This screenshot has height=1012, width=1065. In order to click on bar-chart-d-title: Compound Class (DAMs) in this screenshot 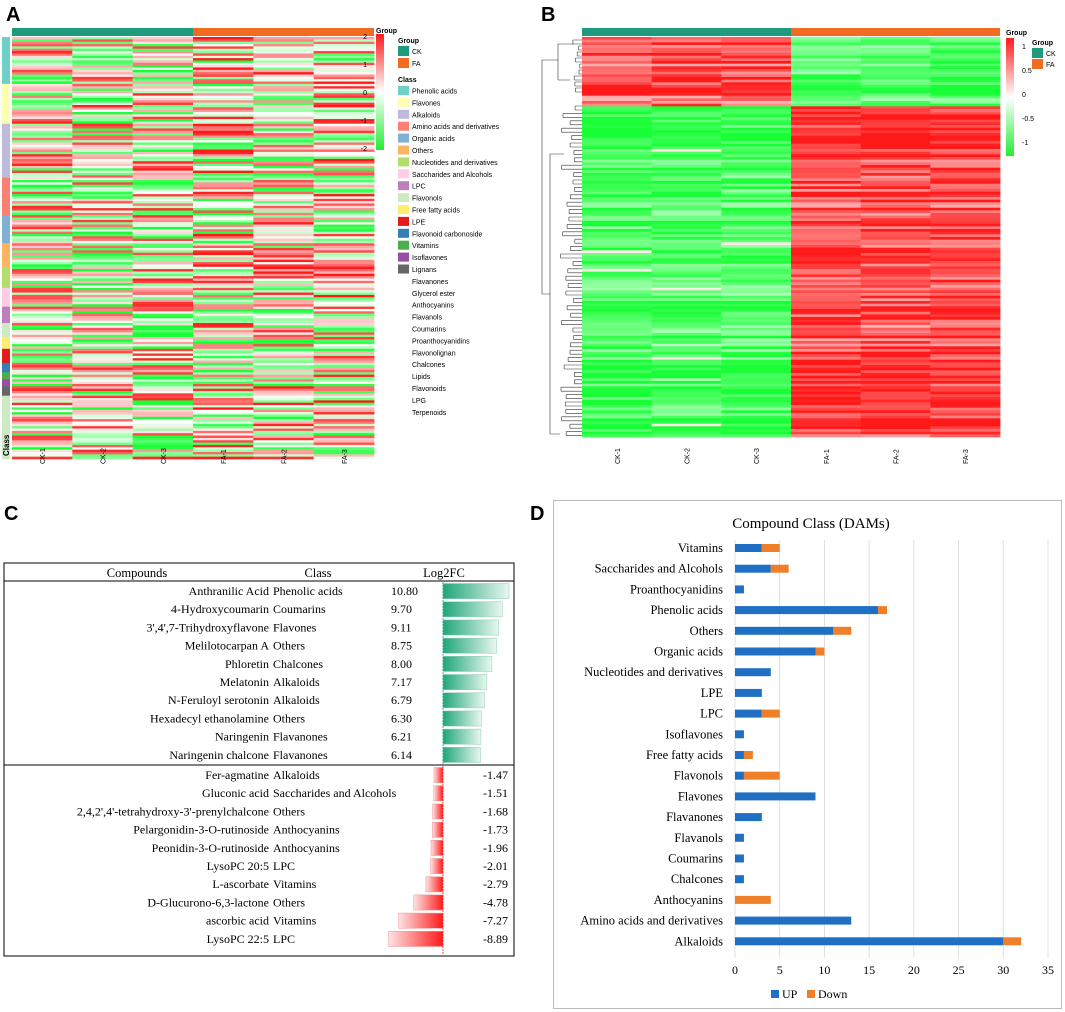, I will do `click(811, 524)`.